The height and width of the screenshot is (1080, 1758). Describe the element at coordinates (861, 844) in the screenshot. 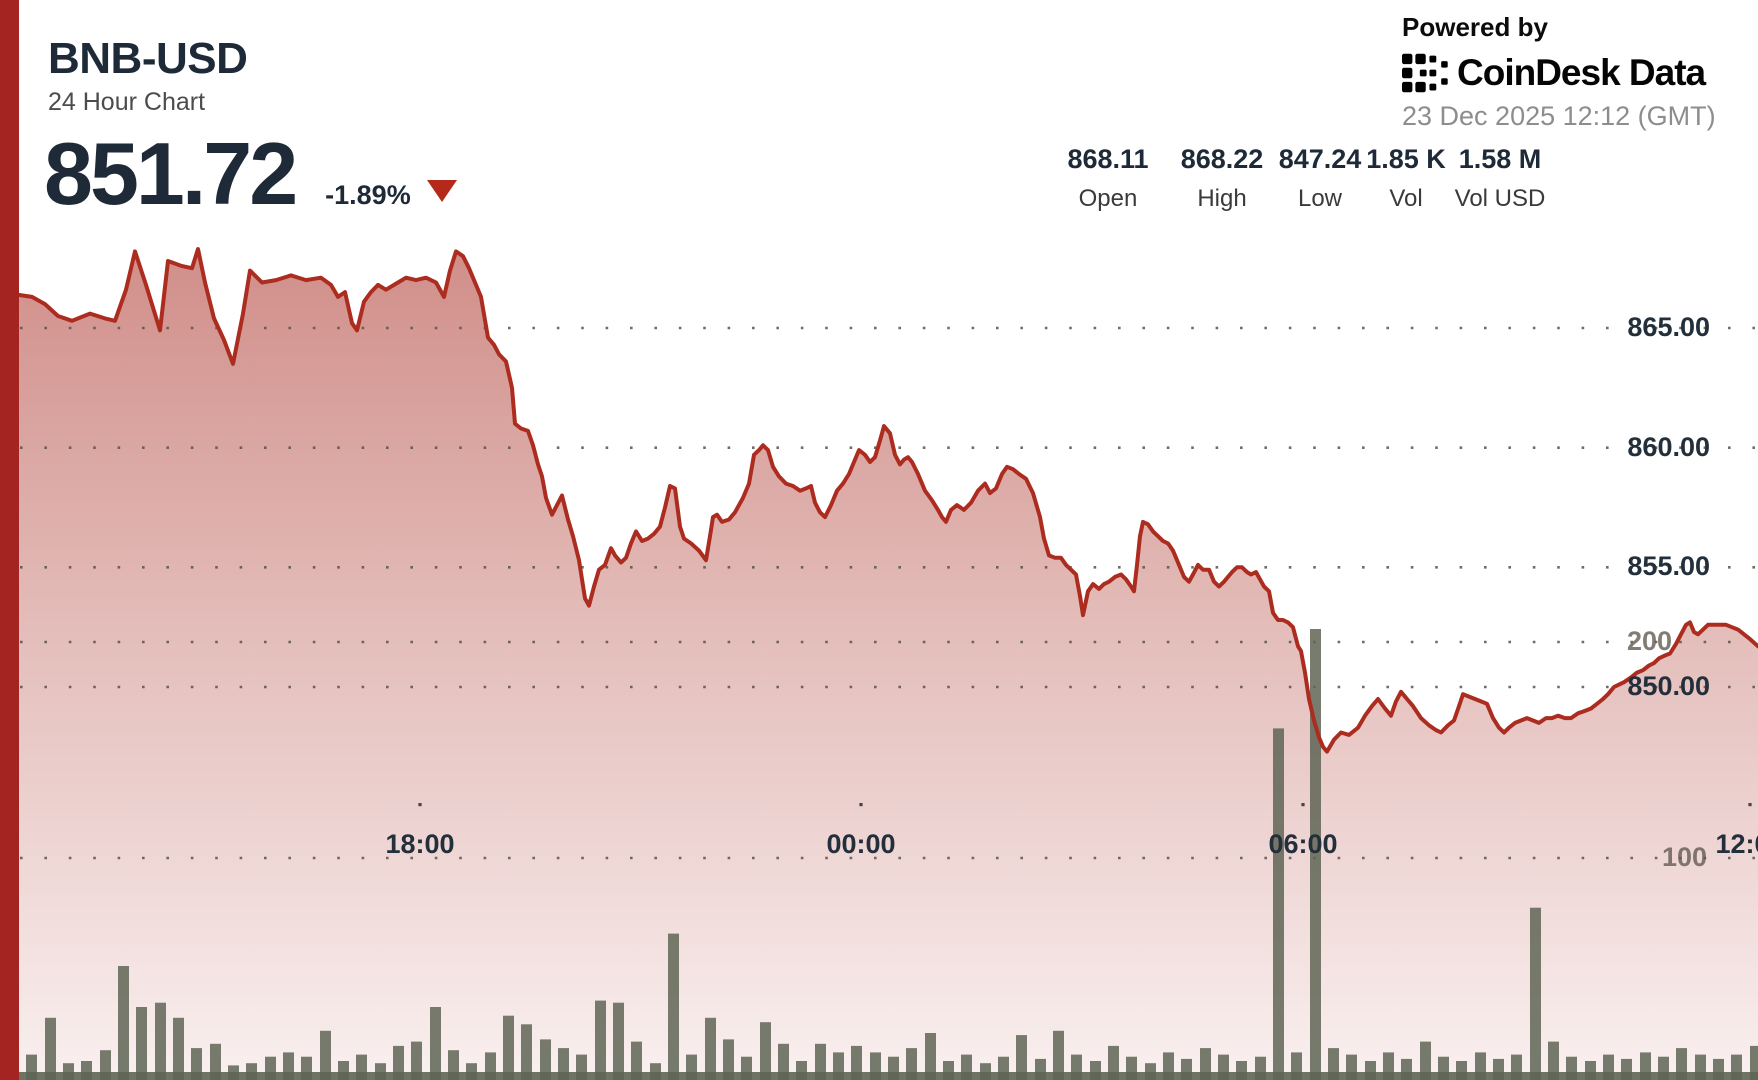

I see `x-axis-time-label: 00:00` at that location.